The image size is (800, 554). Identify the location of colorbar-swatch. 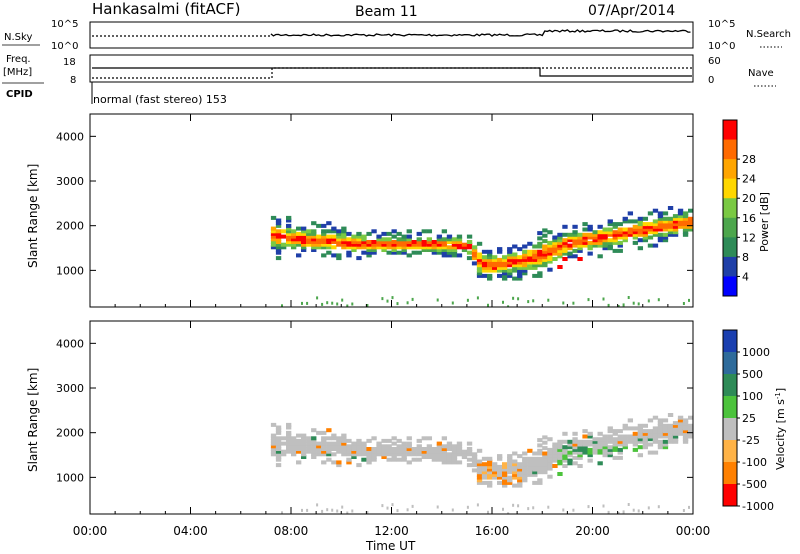
(730, 385).